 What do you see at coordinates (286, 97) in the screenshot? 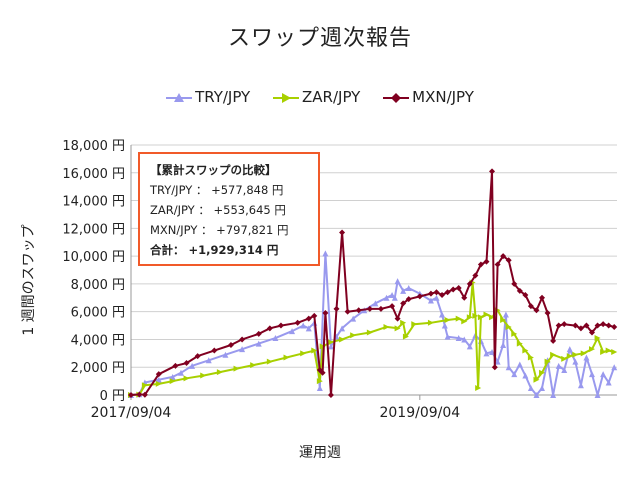
I see `right-triangle-marker-icon` at bounding box center [286, 97].